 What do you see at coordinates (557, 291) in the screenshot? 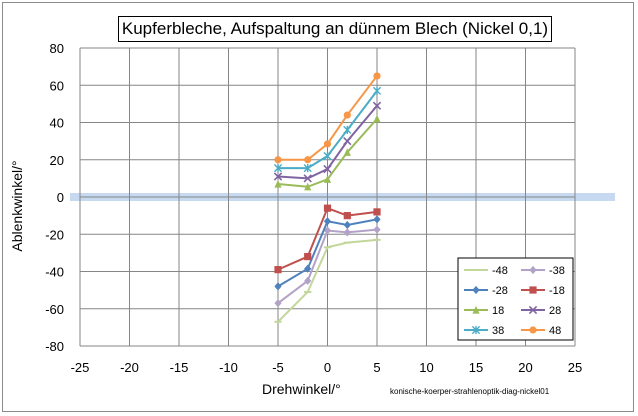
I see `legend-label: -18` at bounding box center [557, 291].